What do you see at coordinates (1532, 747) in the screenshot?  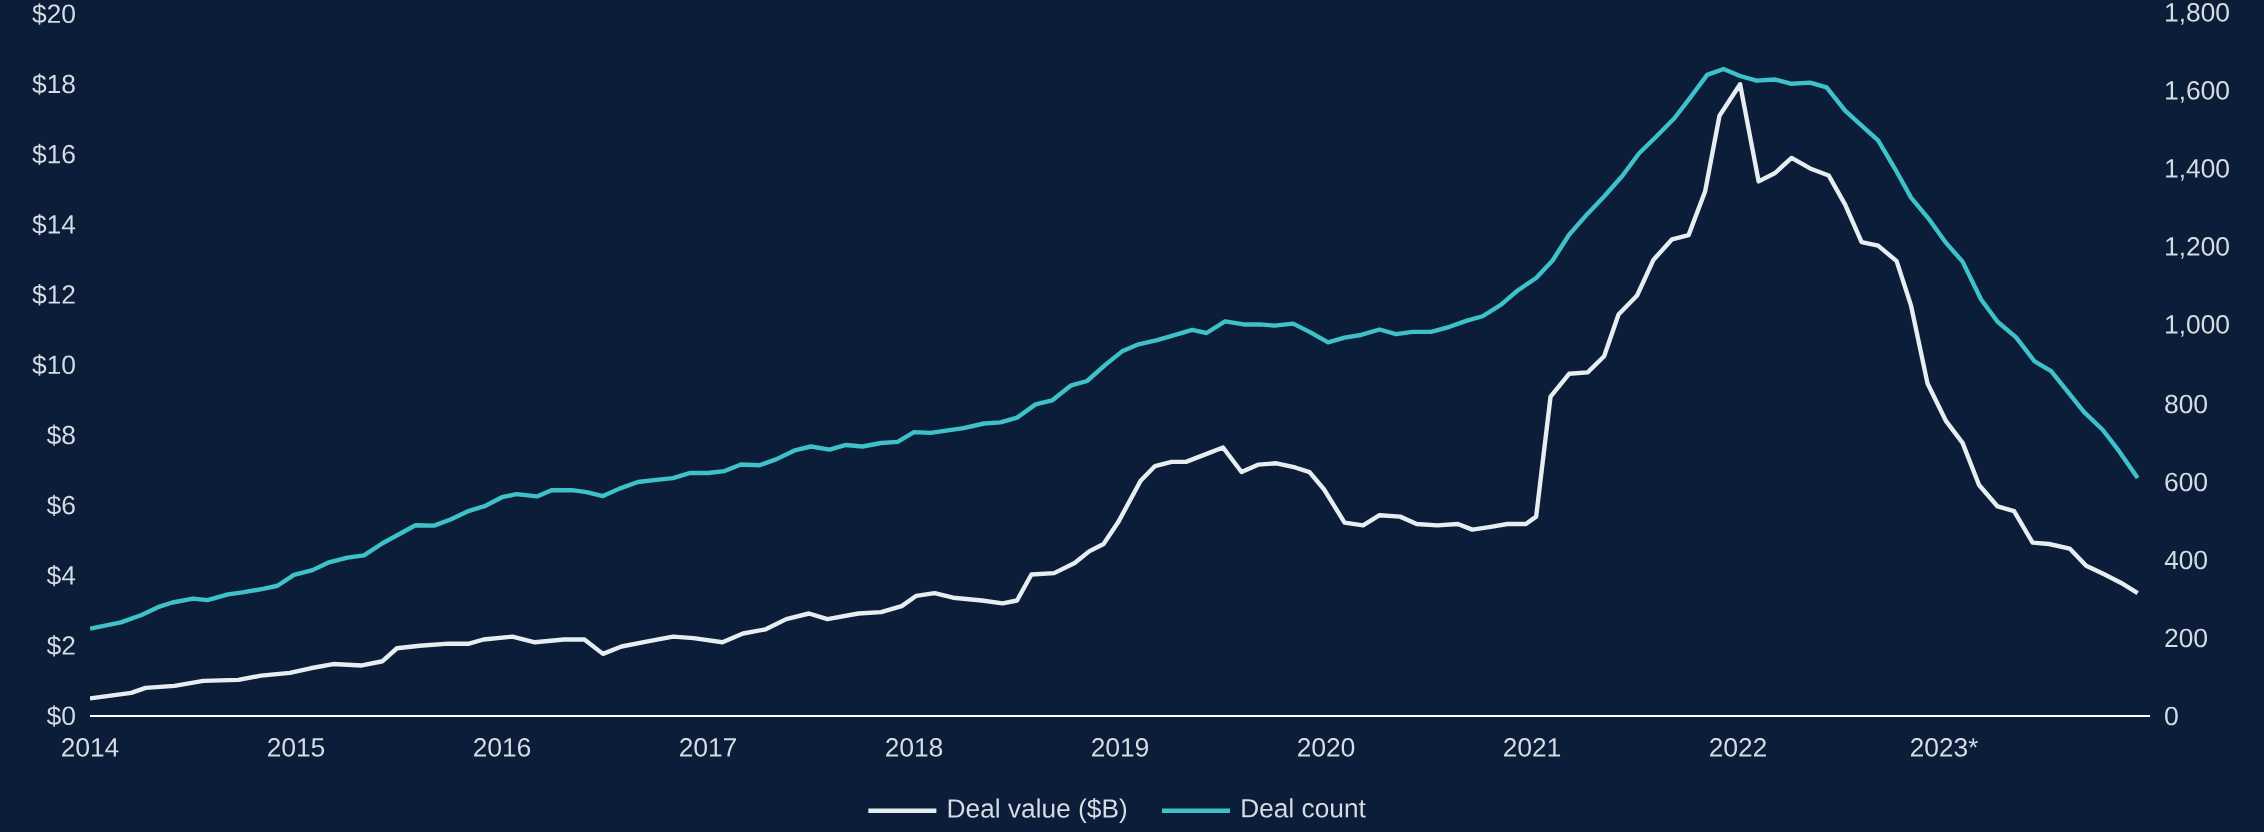 I see `x-tick-label: 2021` at bounding box center [1532, 747].